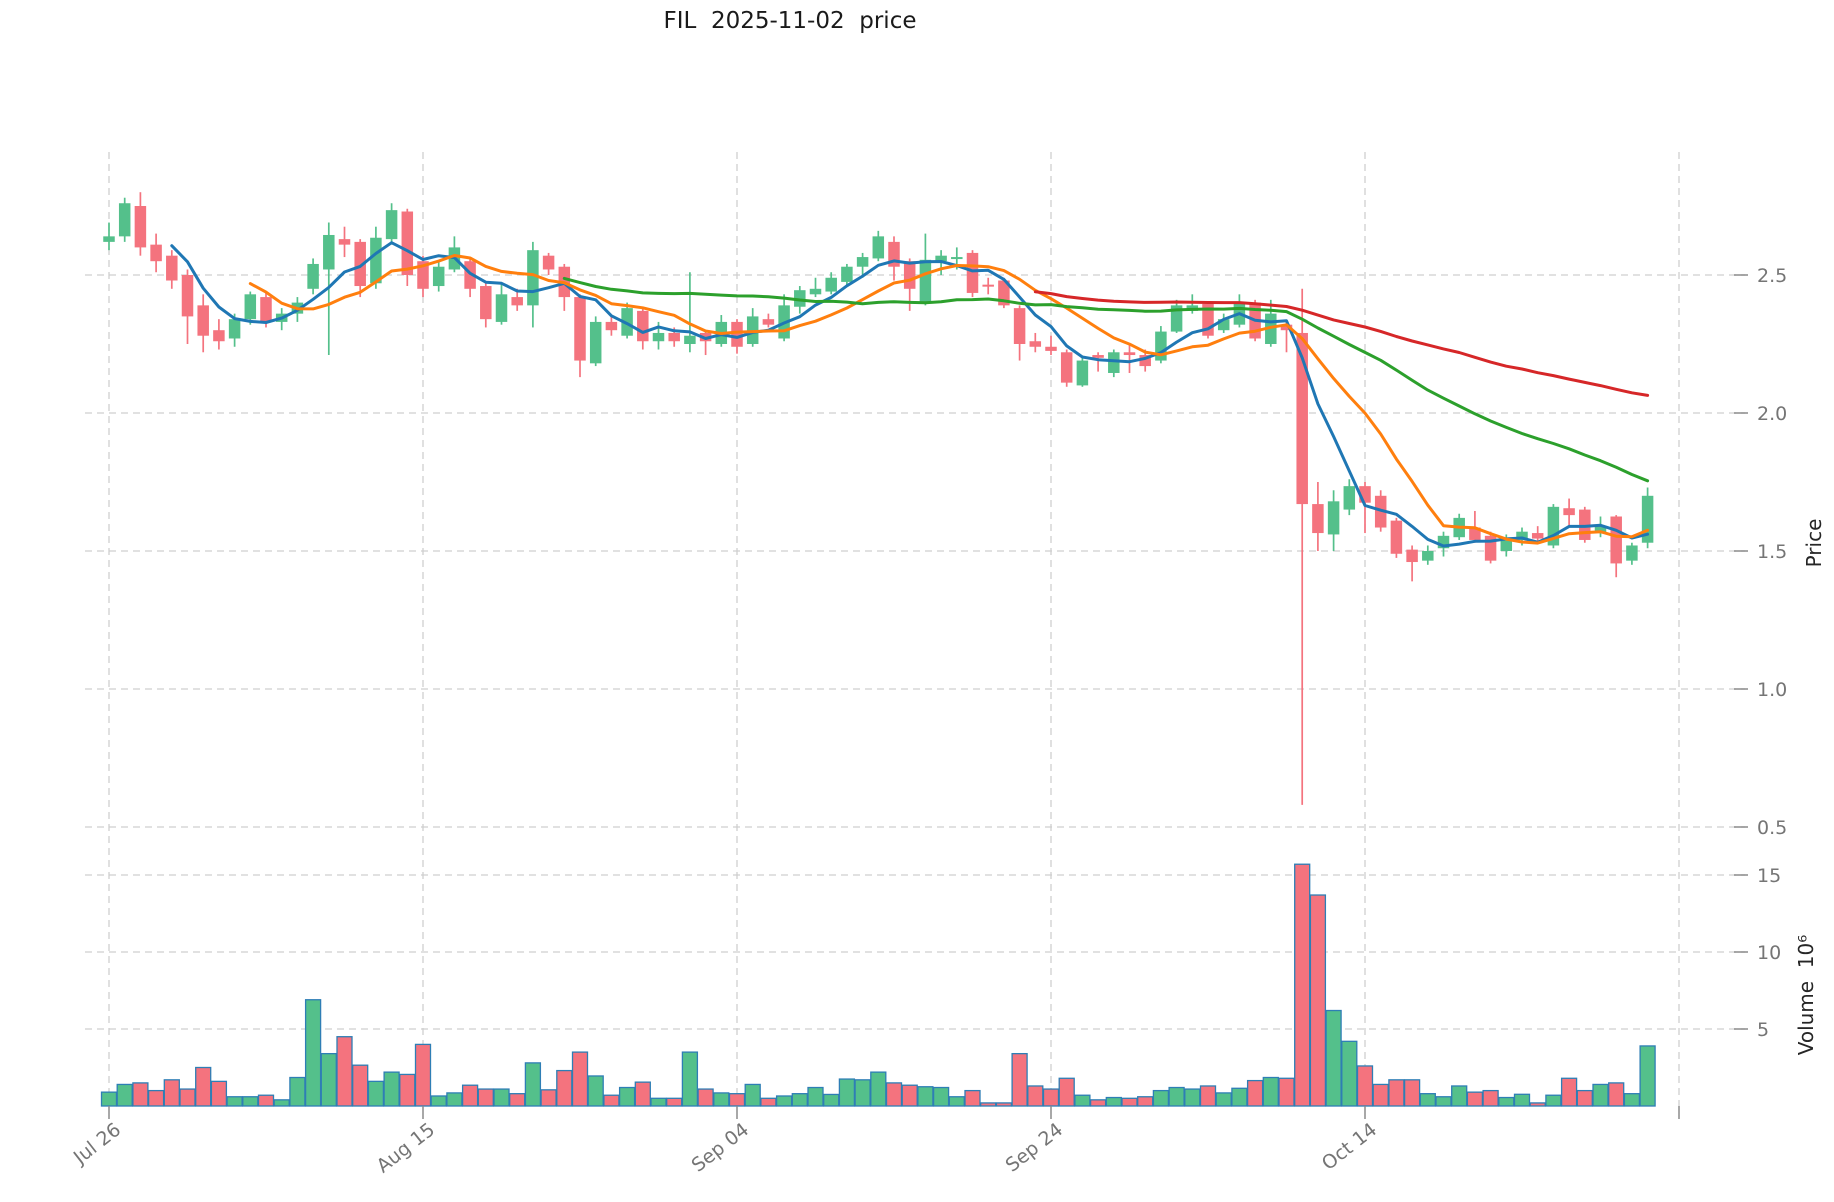 Image resolution: width=1834 pixels, height=1202 pixels. Describe the element at coordinates (1769, 953) in the screenshot. I see `volume-tick-label: 10` at that location.